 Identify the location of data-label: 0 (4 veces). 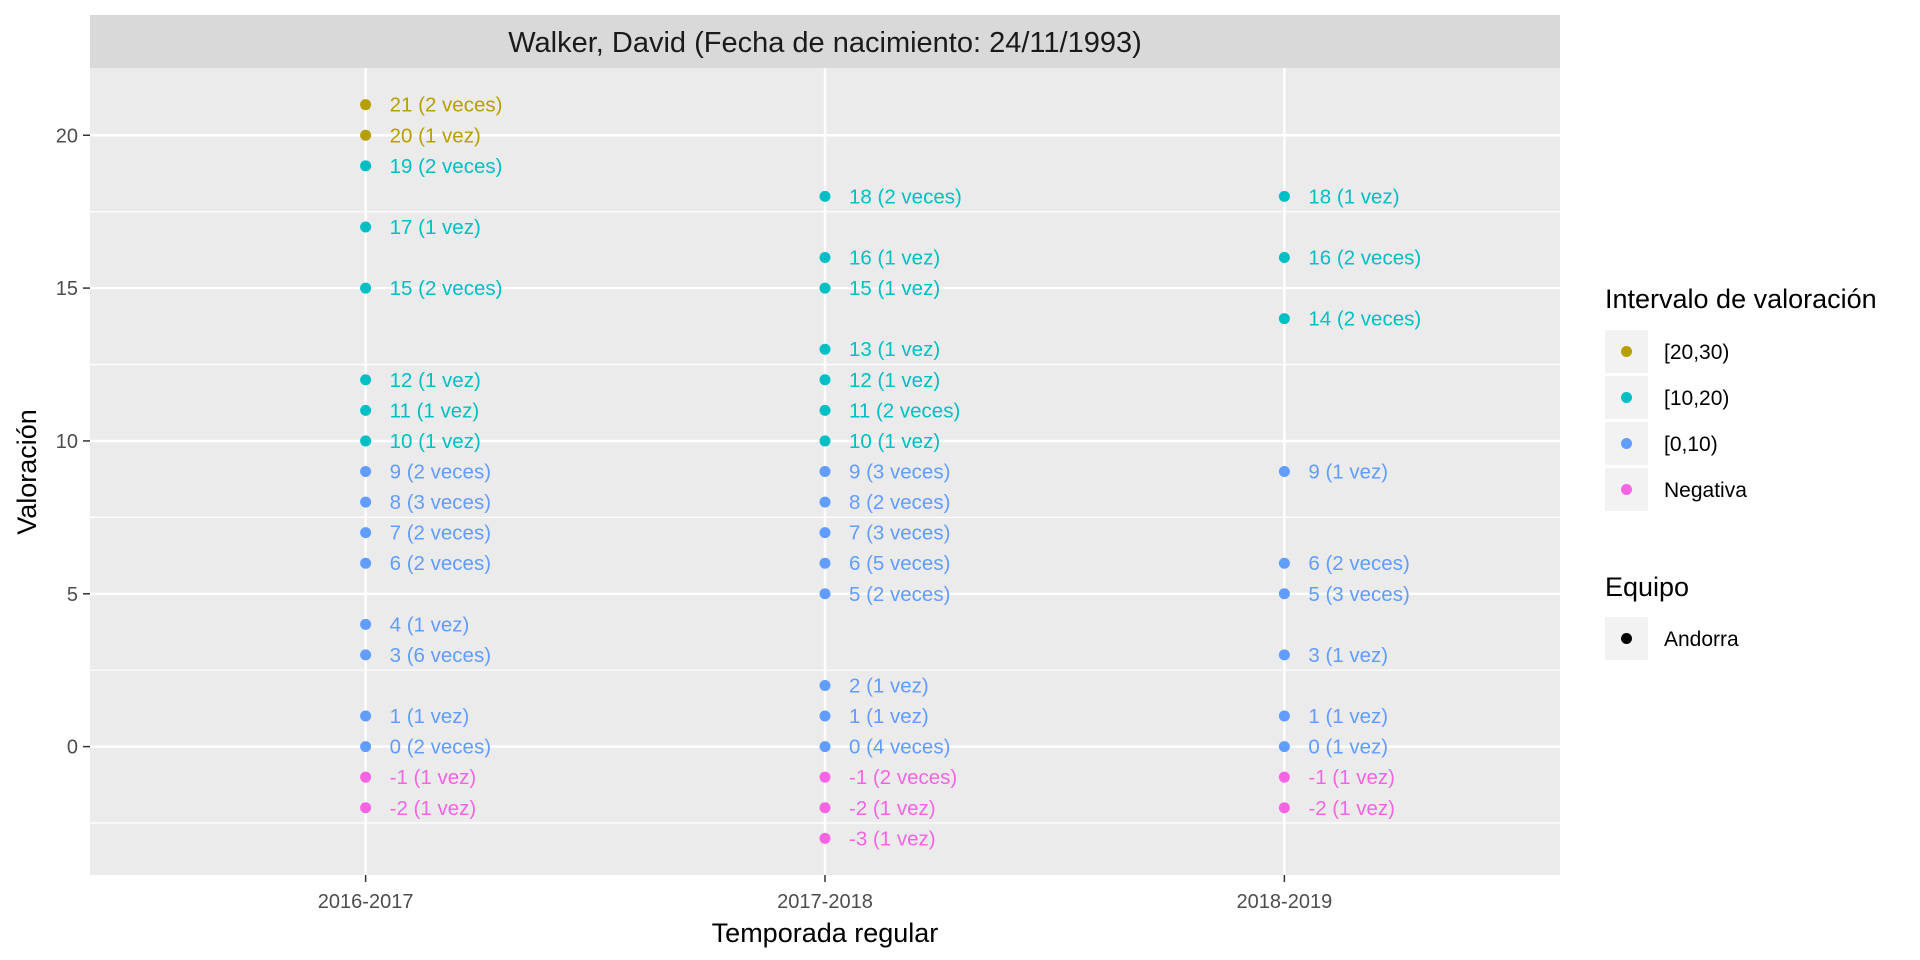
(899, 747).